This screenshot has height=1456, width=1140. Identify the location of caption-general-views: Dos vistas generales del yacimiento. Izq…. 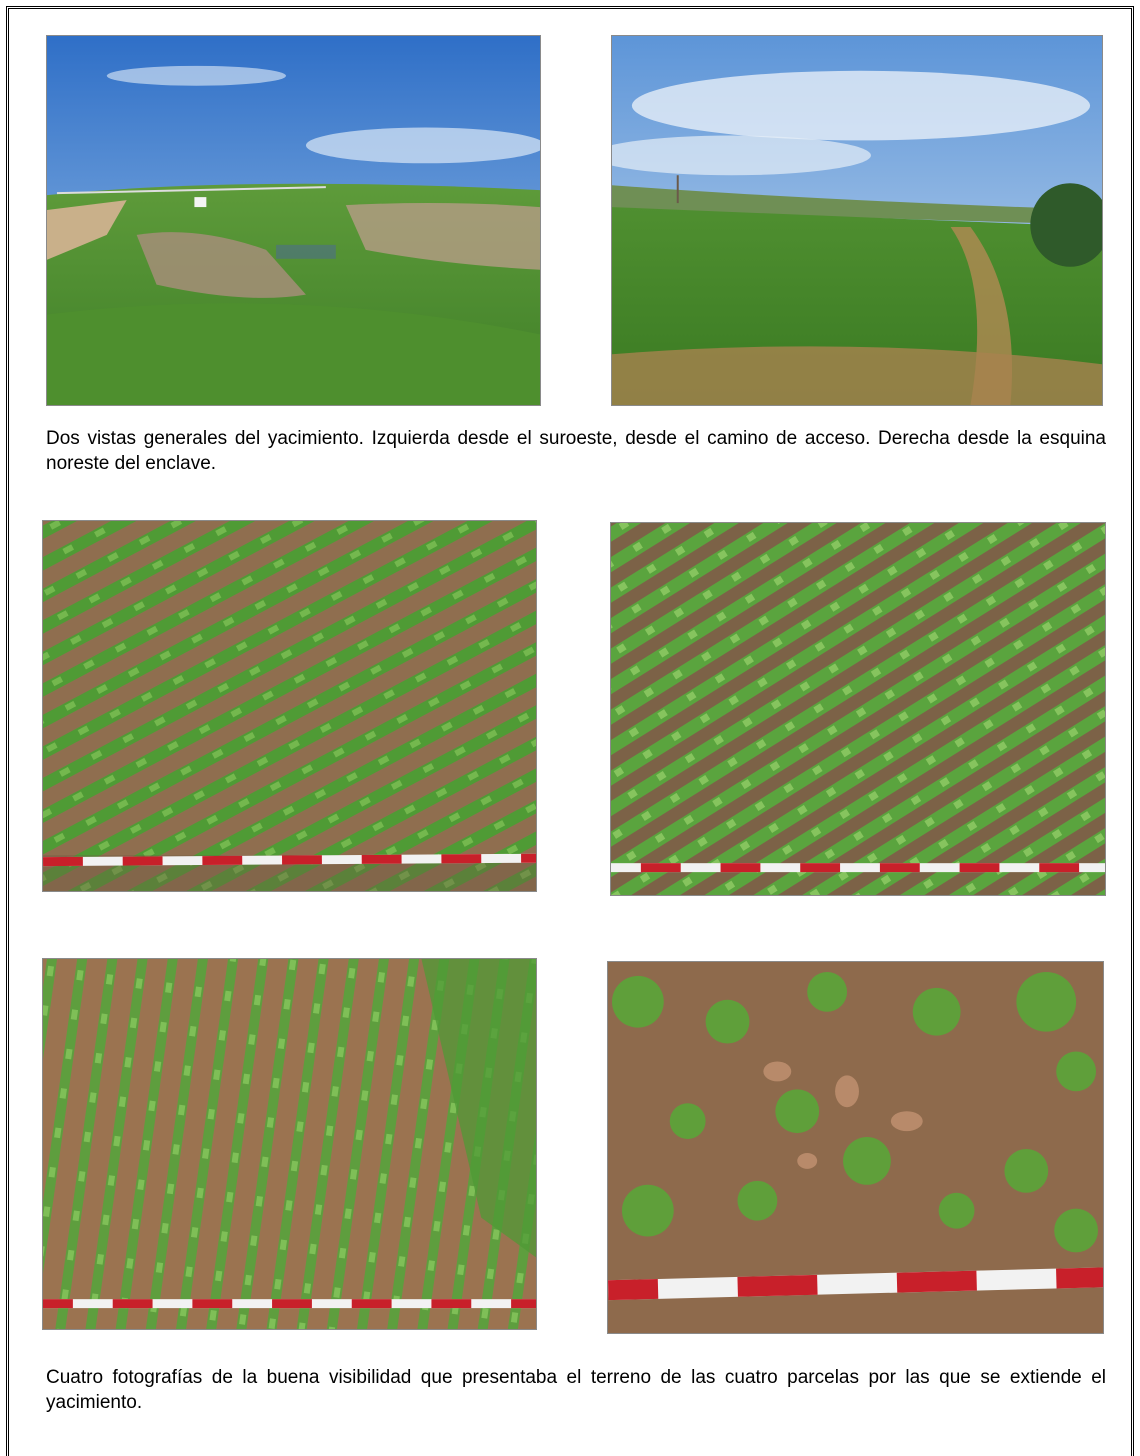
(576, 451).